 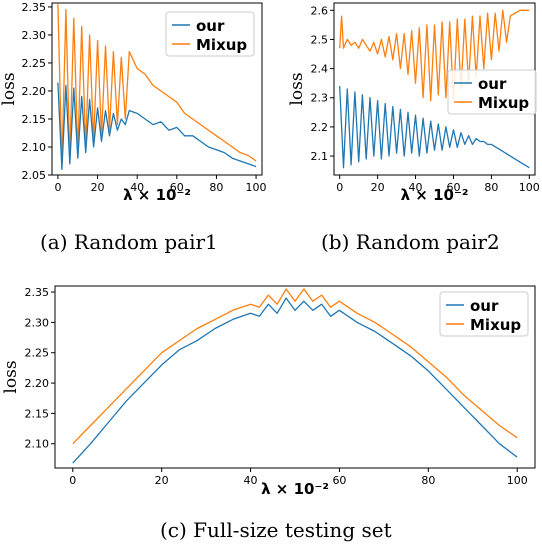 I want to click on caption-c: (c) Full-size testing set, so click(x=276, y=530).